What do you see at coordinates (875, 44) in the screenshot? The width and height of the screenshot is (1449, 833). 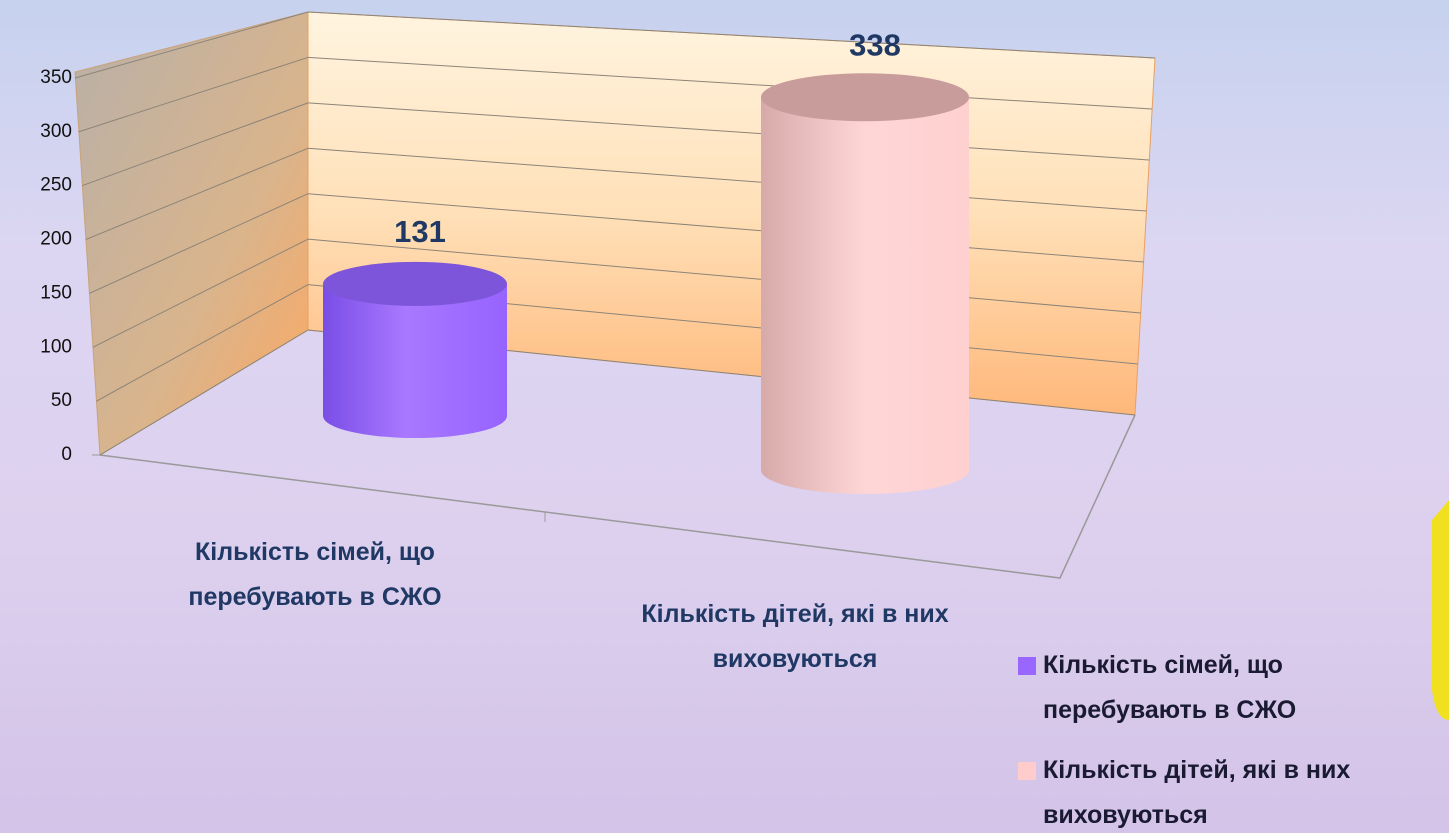 I see `data-label: 338` at bounding box center [875, 44].